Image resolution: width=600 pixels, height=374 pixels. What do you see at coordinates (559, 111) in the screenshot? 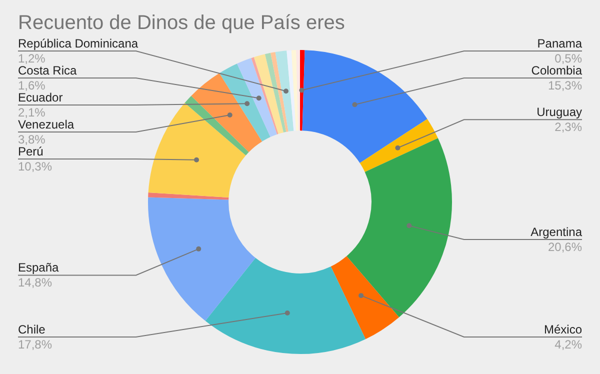
I see `slice-label: Uruguay` at bounding box center [559, 111].